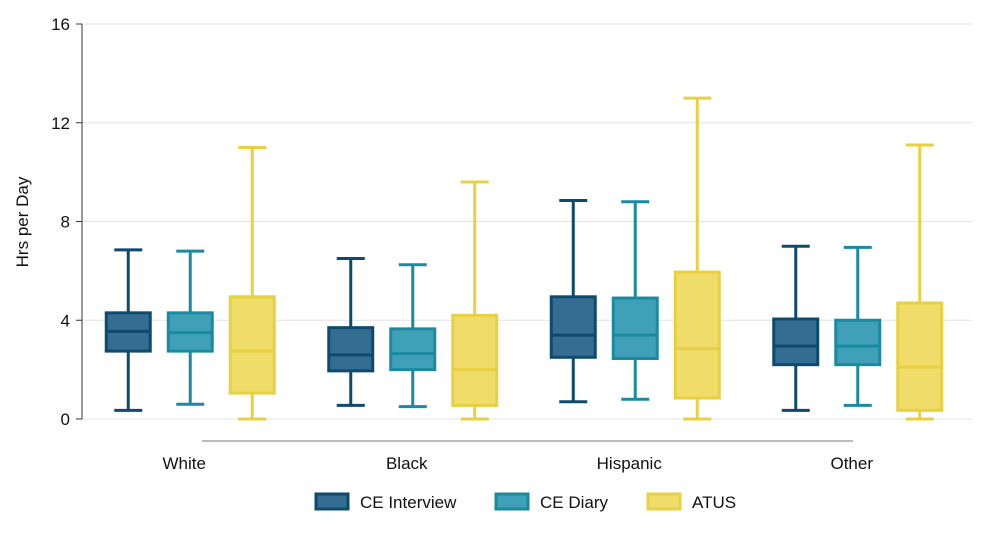 The image size is (1000, 556). What do you see at coordinates (714, 502) in the screenshot?
I see `legend-label: ATUS` at bounding box center [714, 502].